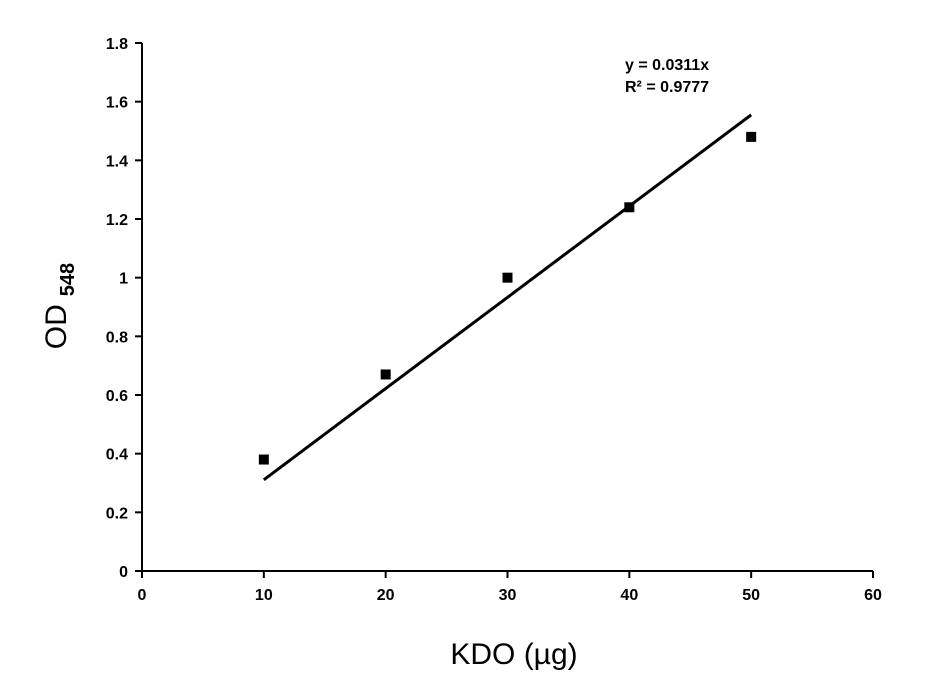  Describe the element at coordinates (264, 595) in the screenshot. I see `x-tick-label: 10` at that location.